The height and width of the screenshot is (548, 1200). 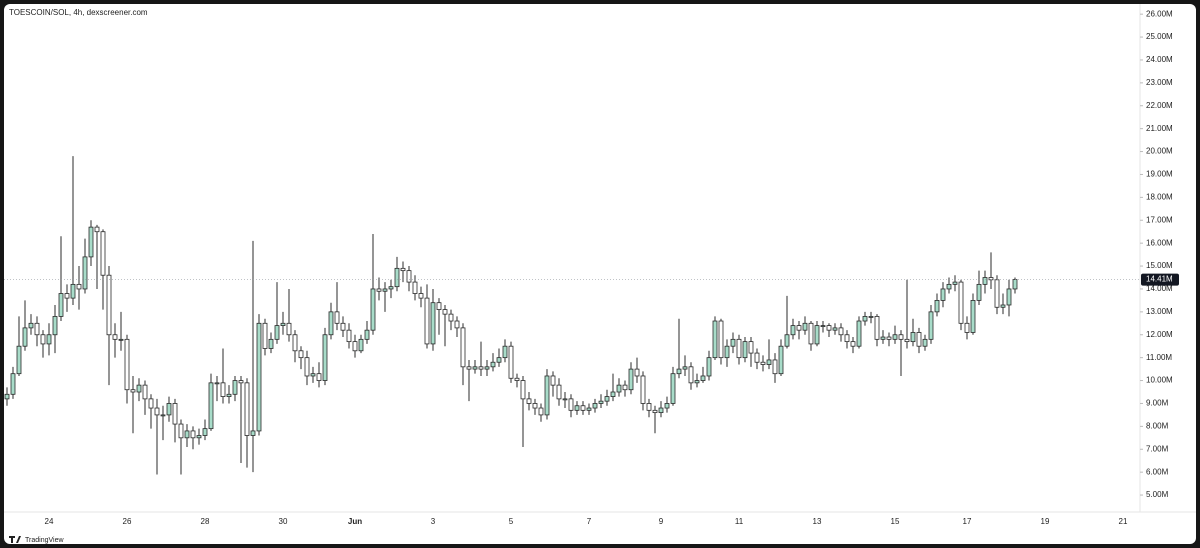 I want to click on tradingview-logo, so click(x=15, y=539).